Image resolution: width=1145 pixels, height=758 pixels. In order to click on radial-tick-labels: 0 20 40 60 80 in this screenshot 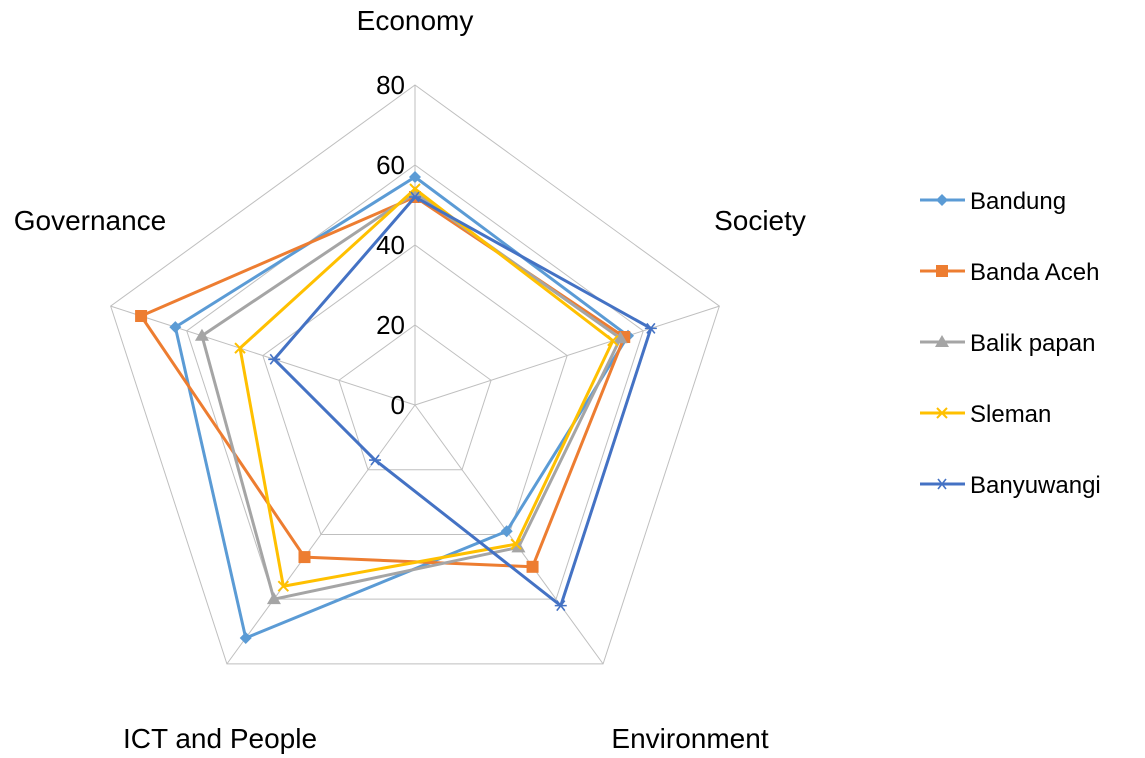, I will do `click(390, 245)`.